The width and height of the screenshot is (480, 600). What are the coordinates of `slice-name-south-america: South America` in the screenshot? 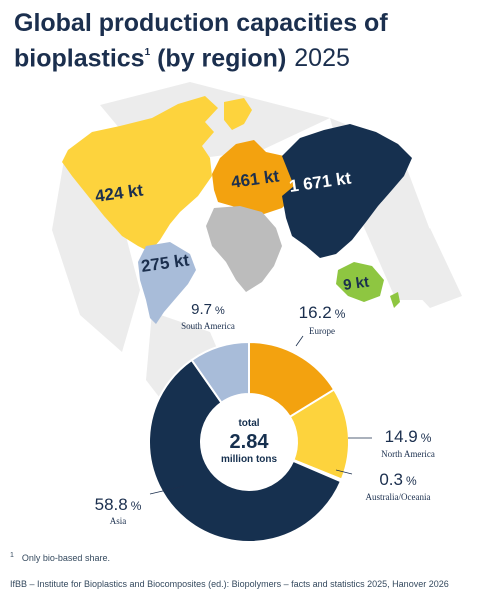 It's located at (208, 326).